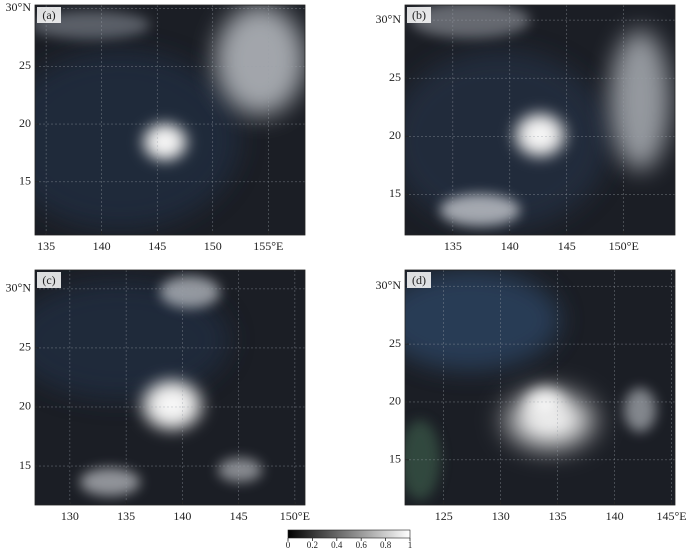  I want to click on panel-label: (c), so click(48, 280).